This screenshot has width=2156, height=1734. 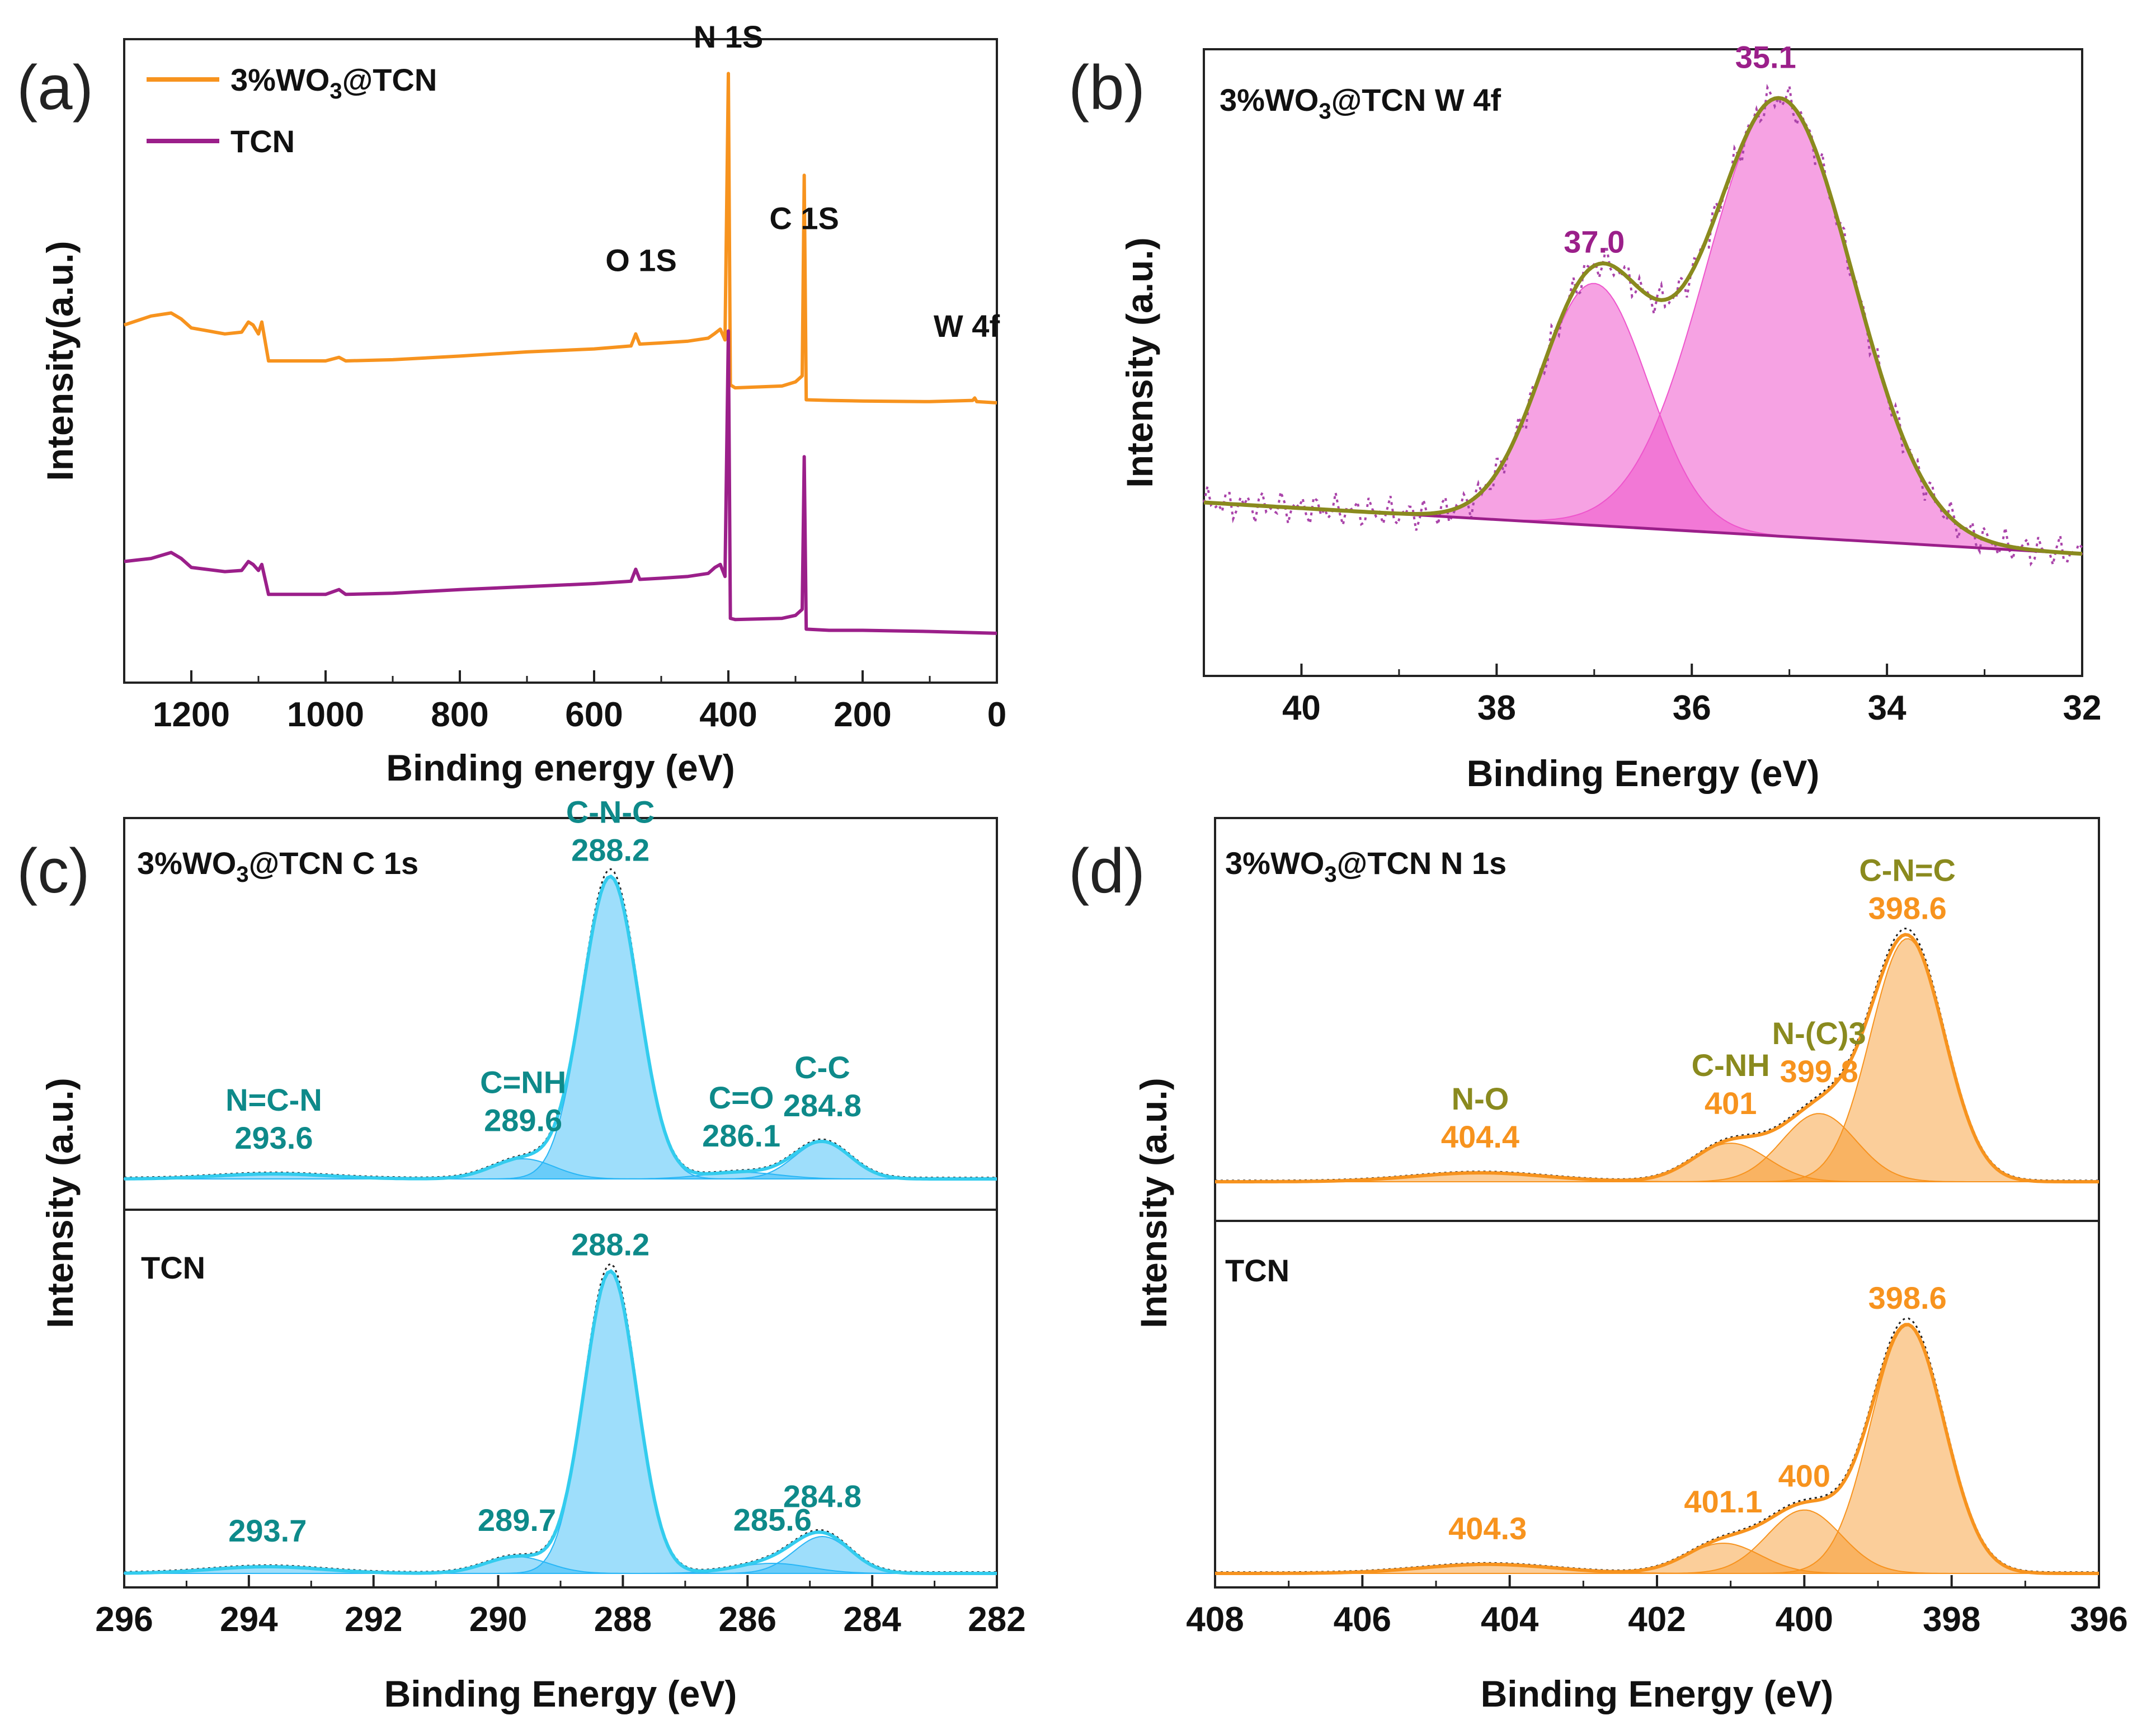 What do you see at coordinates (1257, 1270) in the screenshot?
I see `panel-d-bottom-title: TCN` at bounding box center [1257, 1270].